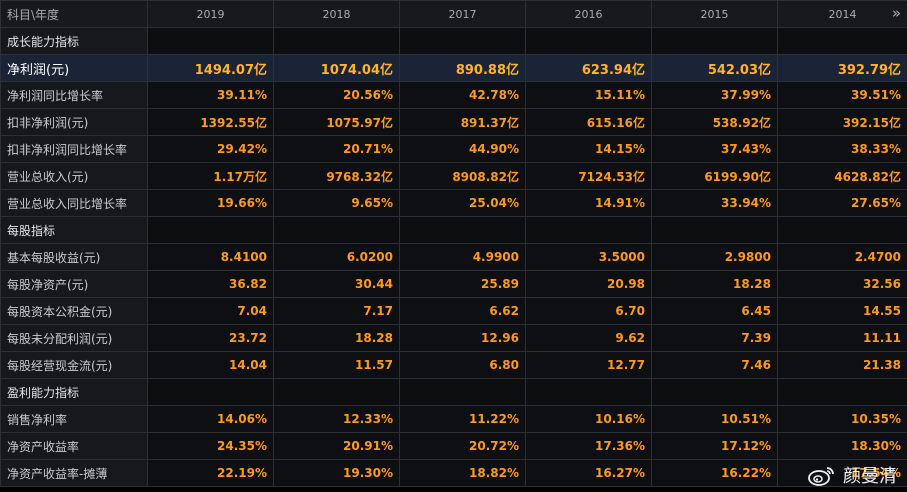 The width and height of the screenshot is (907, 492). What do you see at coordinates (210, 338) in the screenshot?
I see `value-cell: 23.72` at bounding box center [210, 338].